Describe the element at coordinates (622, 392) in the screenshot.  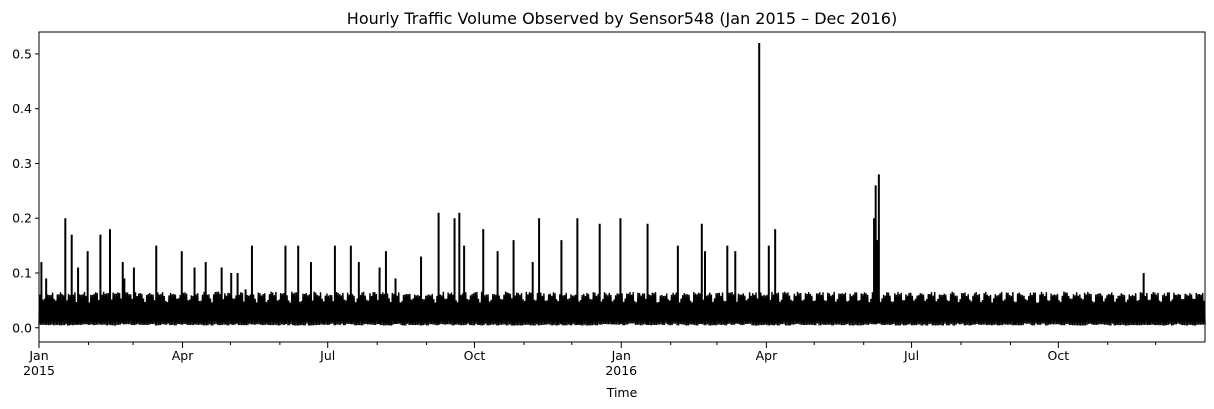
I see `x-axis-label: Time` at that location.